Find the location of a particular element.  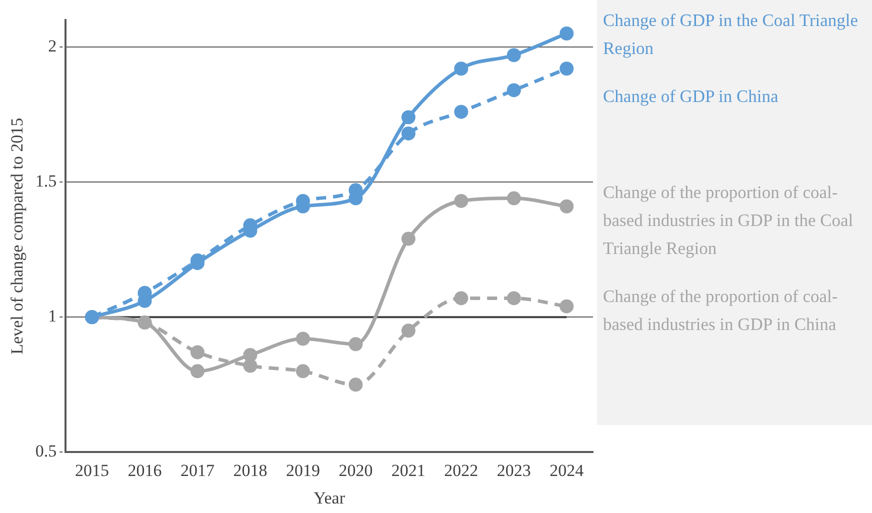

x-tick-label: 2016 is located at coordinates (145, 470).